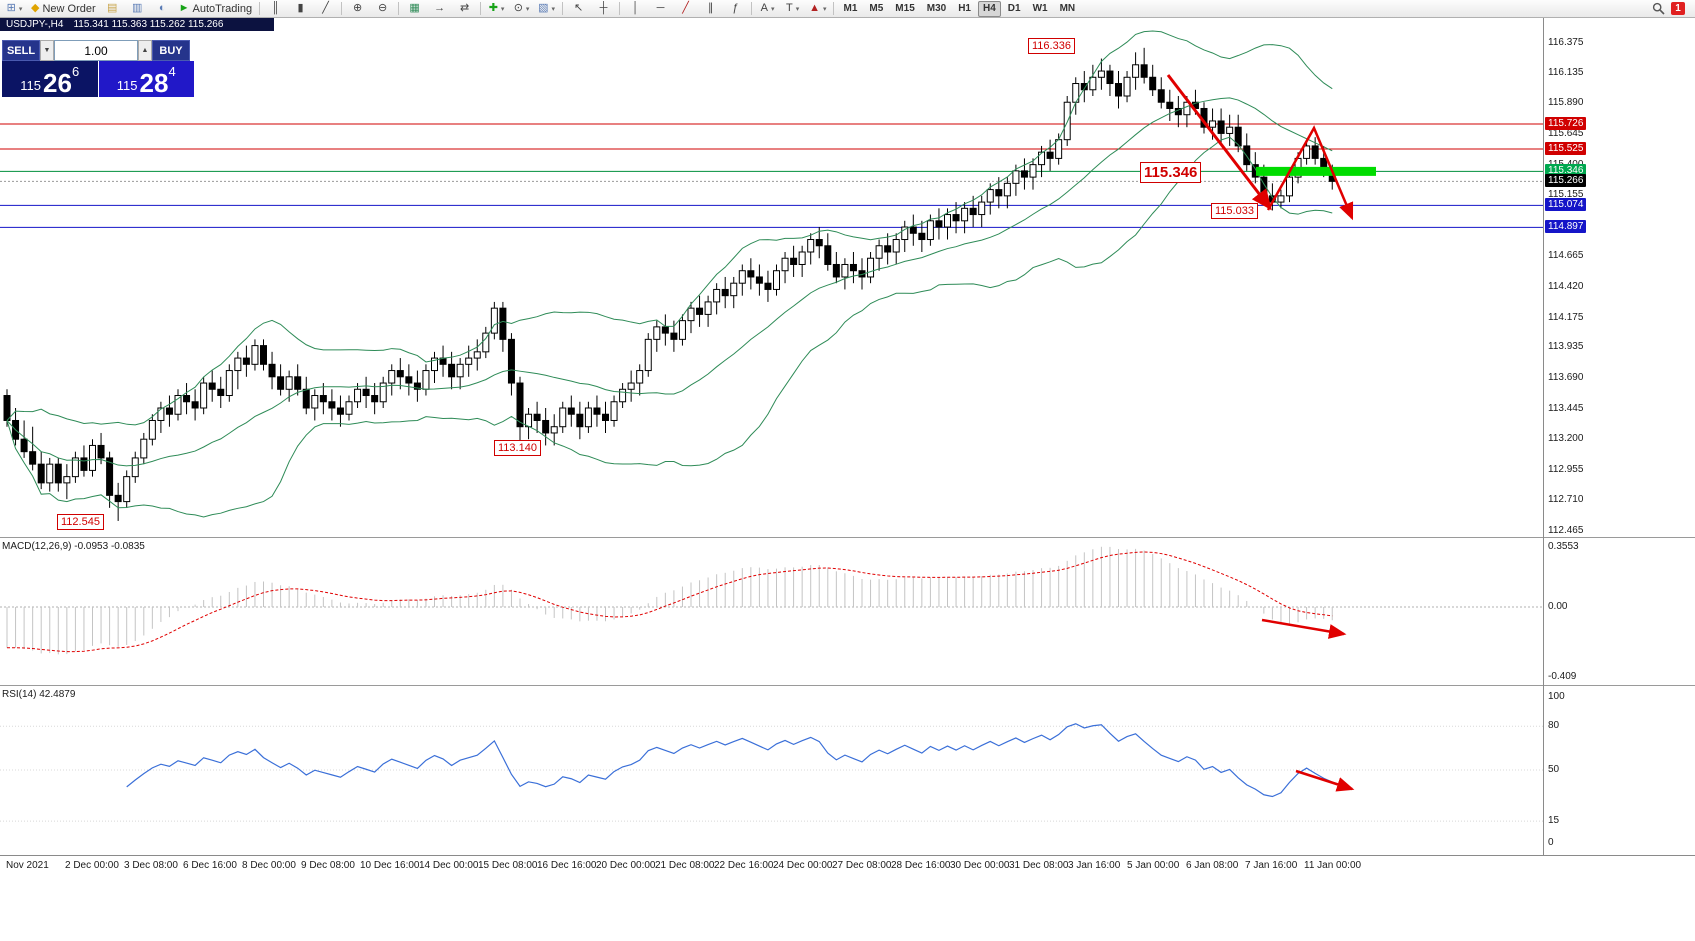  What do you see at coordinates (744, 865) in the screenshot?
I see `time-axis-label: 22 Dec 16:00` at bounding box center [744, 865].